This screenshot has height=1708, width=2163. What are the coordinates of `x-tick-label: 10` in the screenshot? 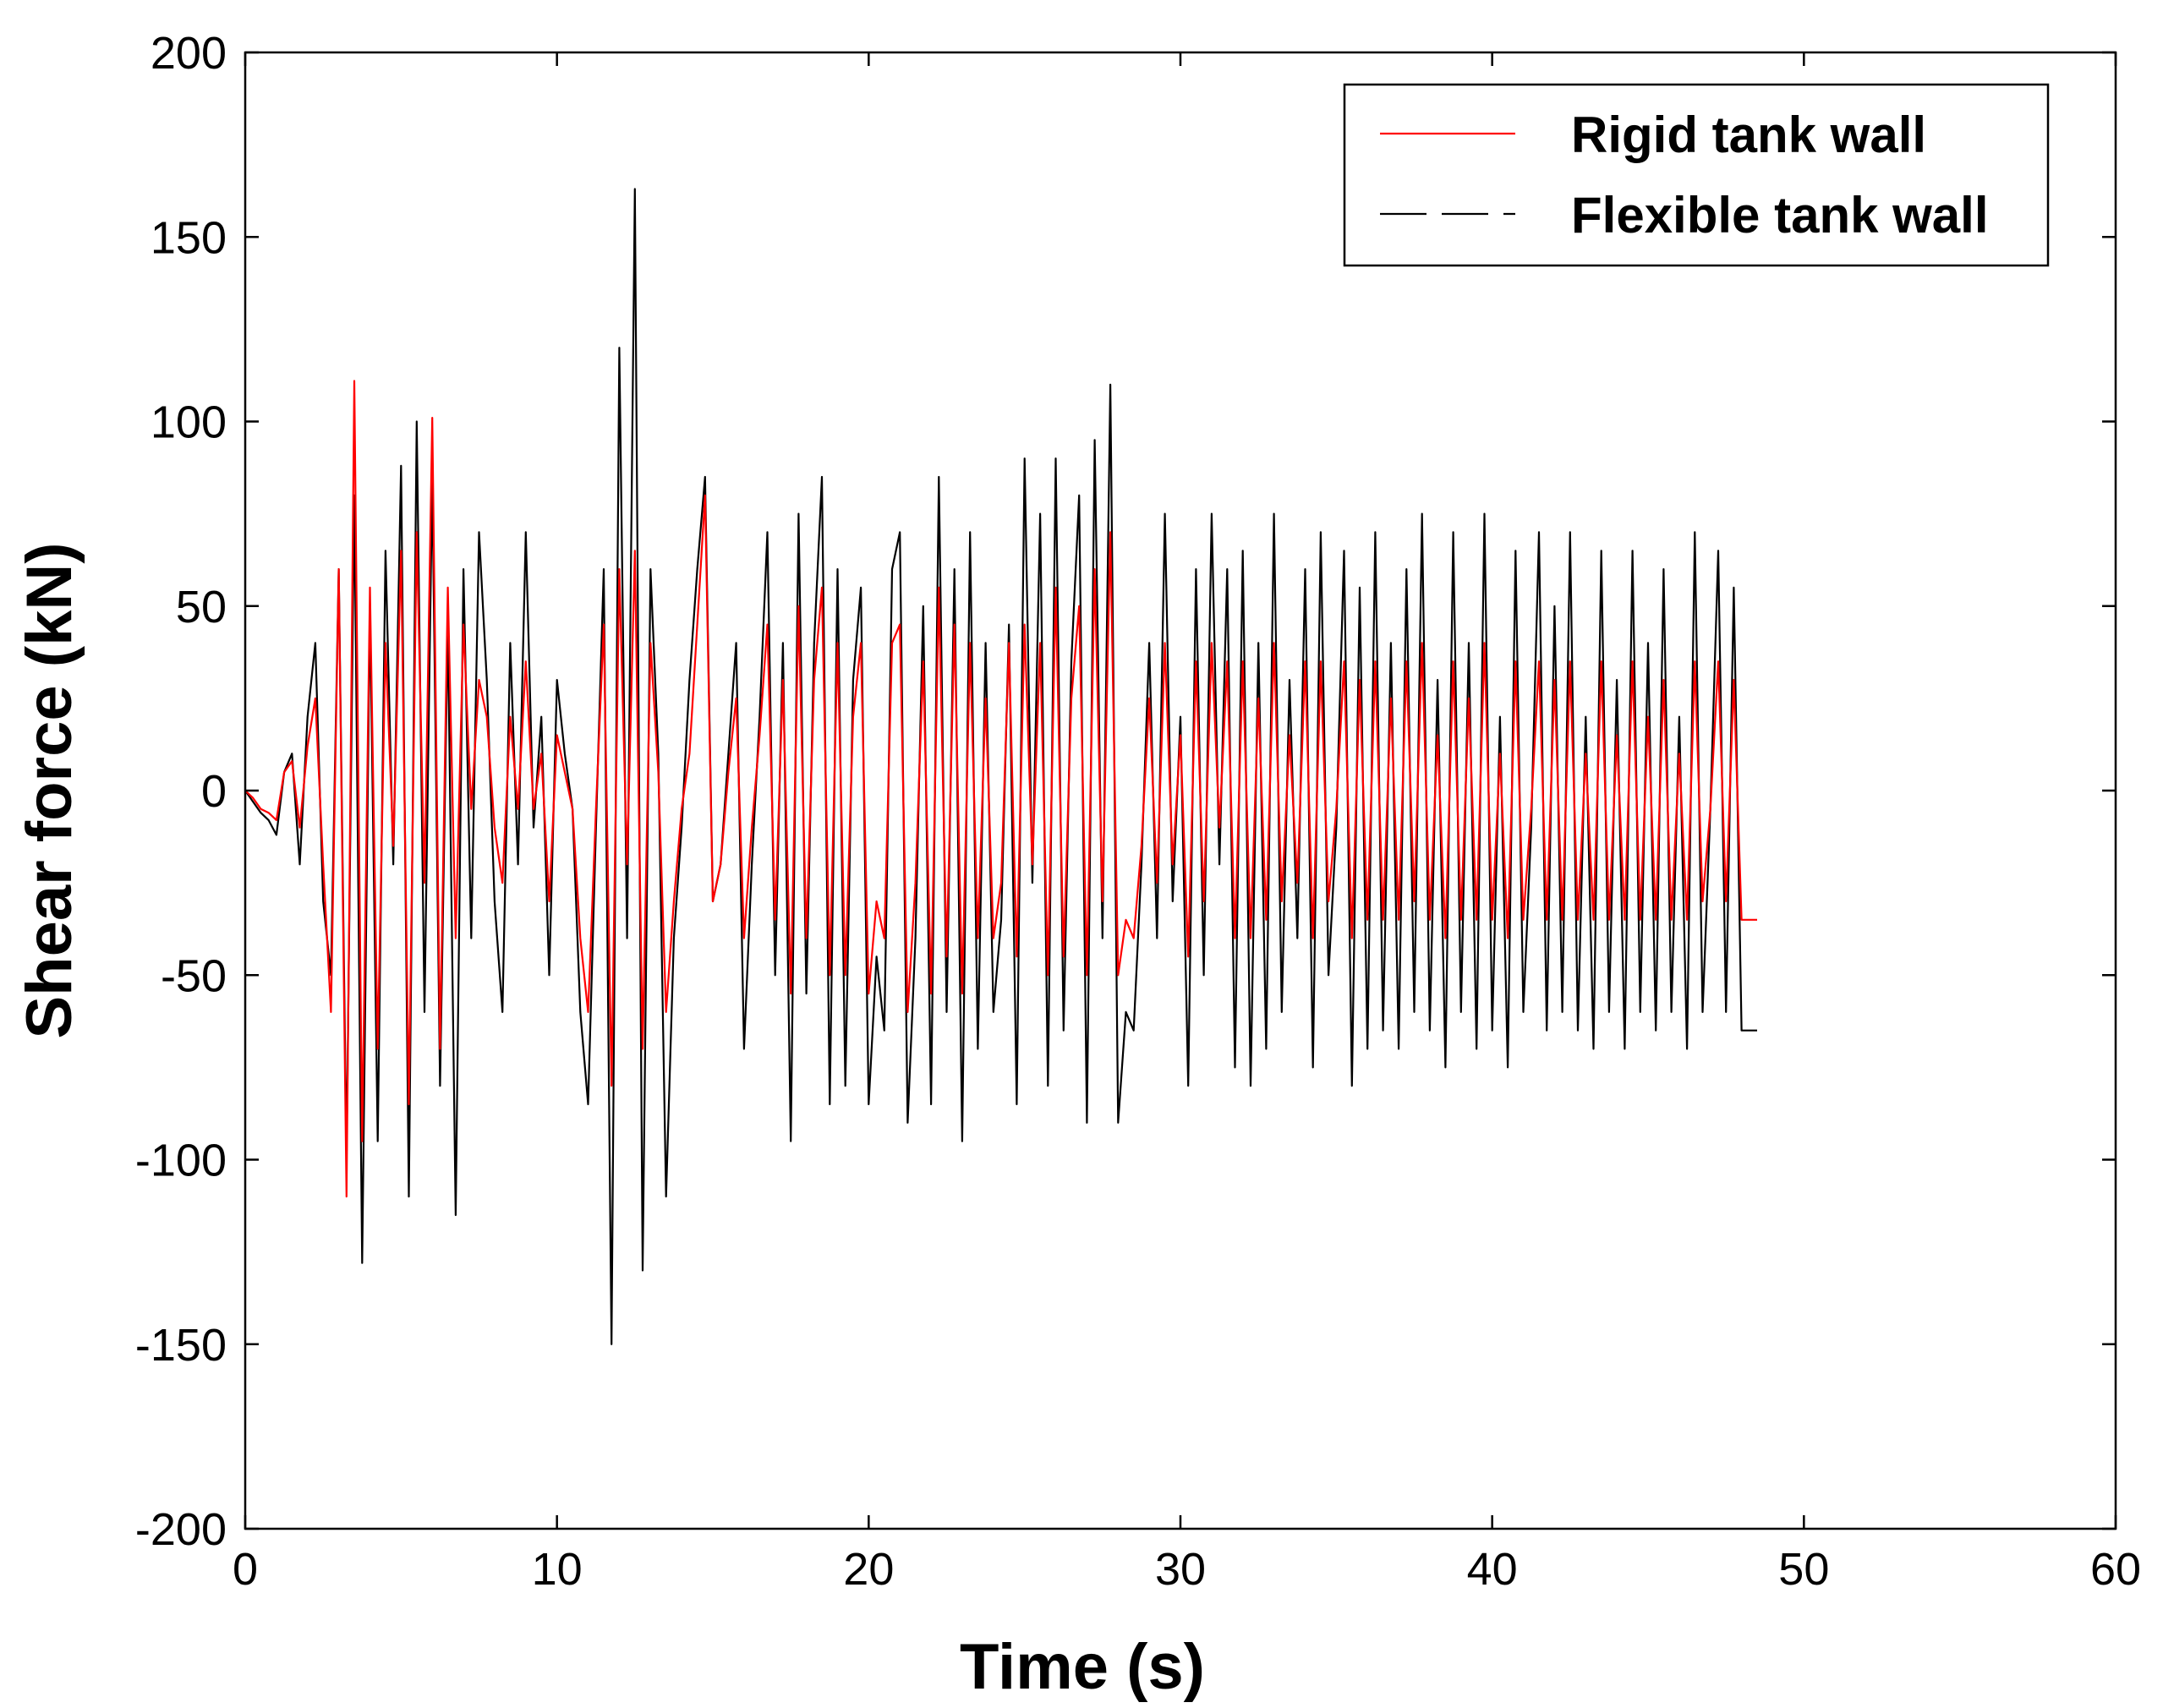 It's located at (557, 1569).